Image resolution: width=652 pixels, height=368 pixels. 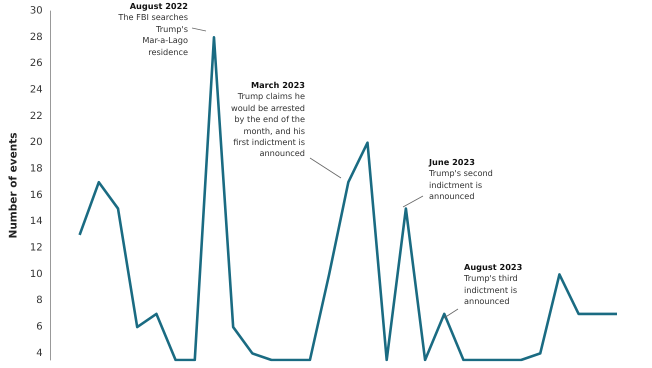 I want to click on y-tick-label: 14, so click(x=36, y=222).